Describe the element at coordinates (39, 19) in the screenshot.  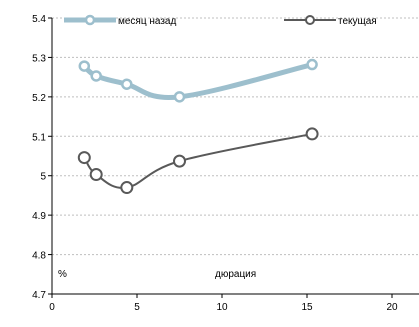
I see `y-tick-label: 5.4` at that location.